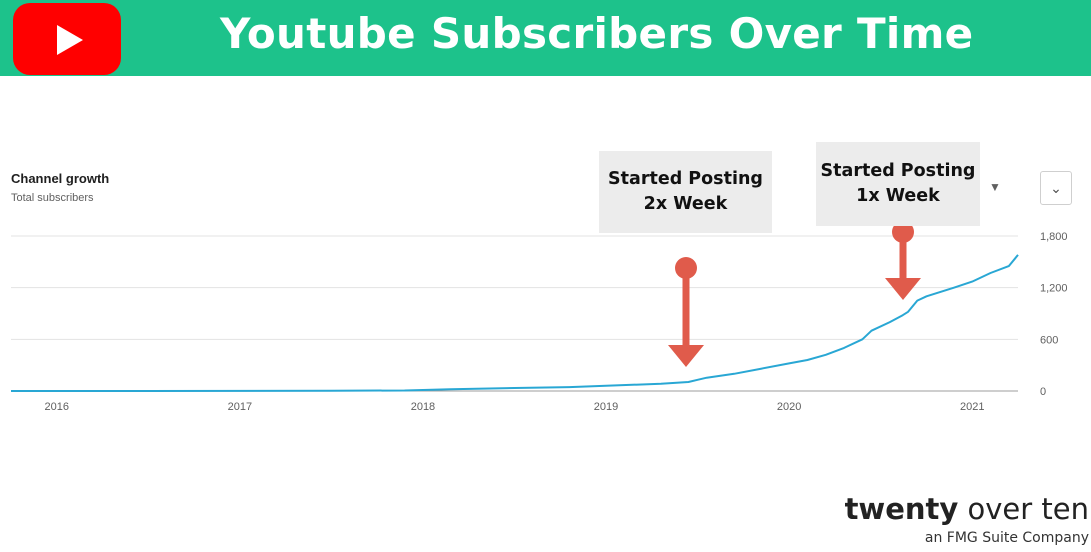  I want to click on x-tick-label: 2019, so click(606, 407).